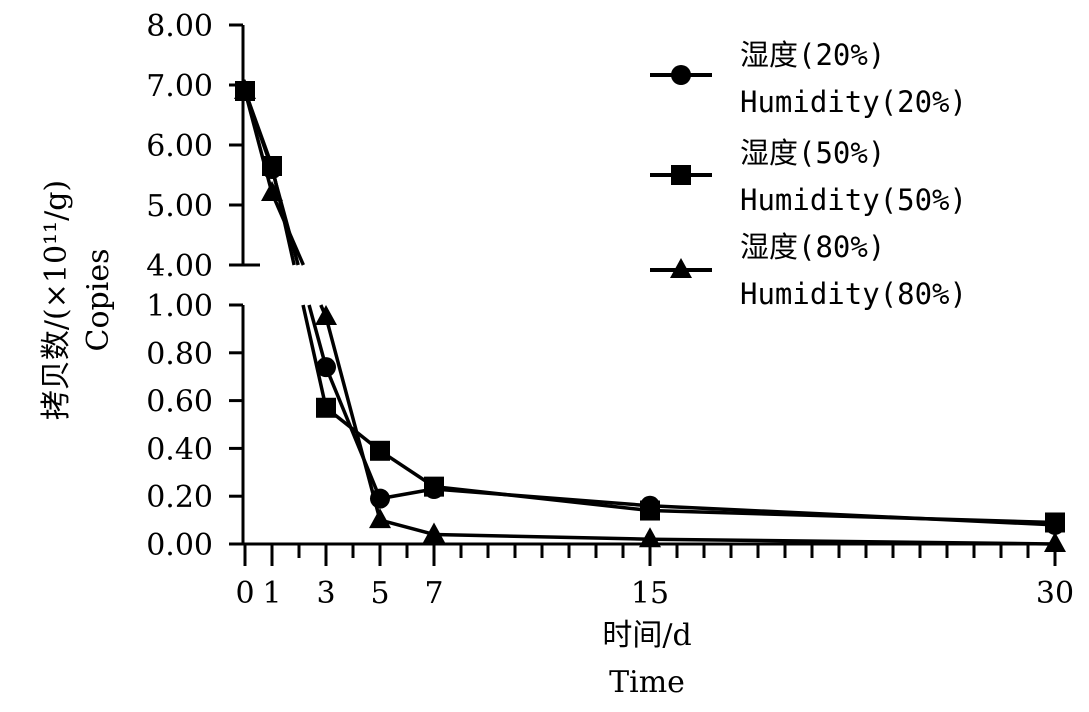 This screenshot has height=712, width=1089. I want to click on x-tick-label: 1, so click(271, 593).